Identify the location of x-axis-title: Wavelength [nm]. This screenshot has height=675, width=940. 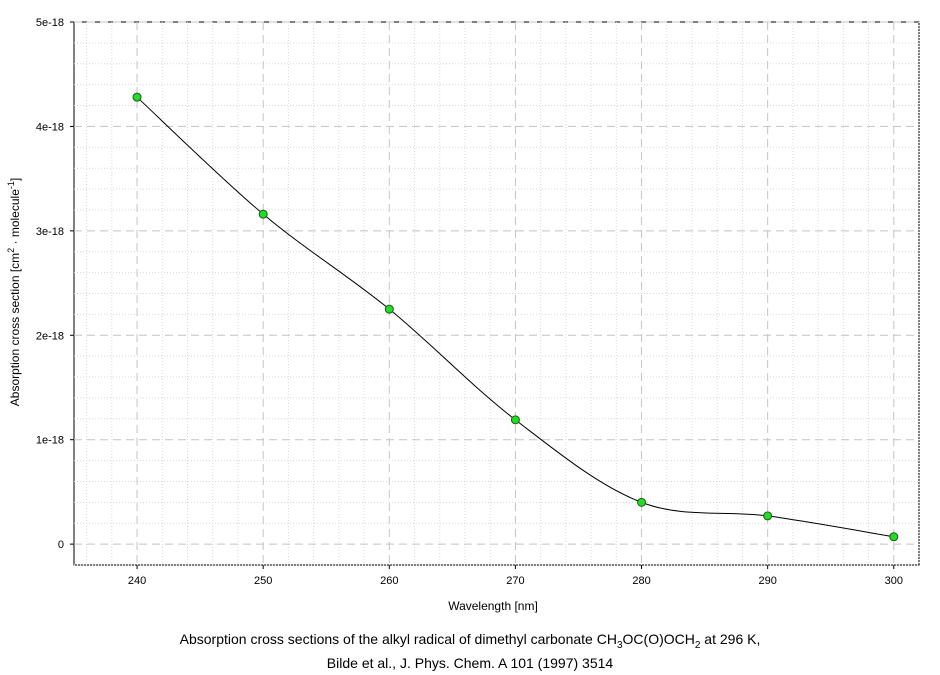
(493, 606).